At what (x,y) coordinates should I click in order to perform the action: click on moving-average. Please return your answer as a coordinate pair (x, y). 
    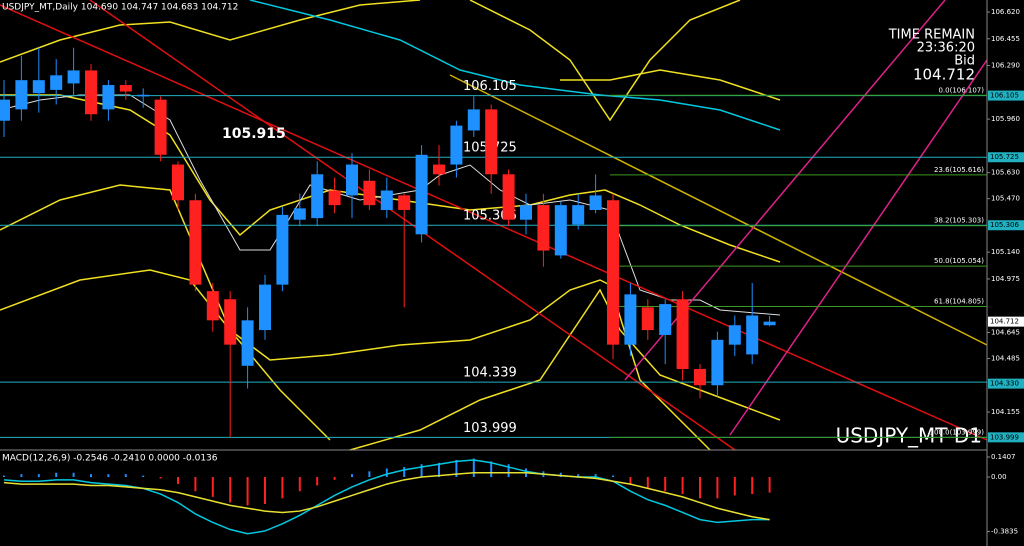
    Looking at the image, I should click on (515, 65).